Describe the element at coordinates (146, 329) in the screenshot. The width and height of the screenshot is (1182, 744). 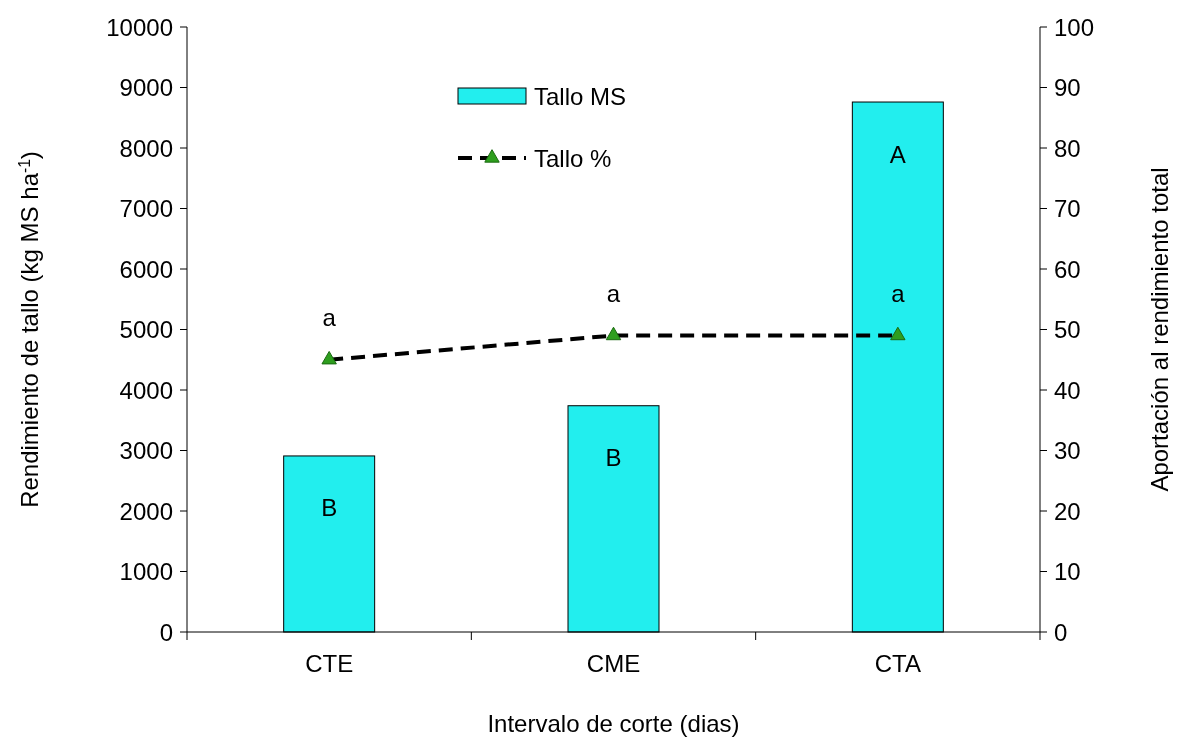
I see `y-tick-label: 5000` at that location.